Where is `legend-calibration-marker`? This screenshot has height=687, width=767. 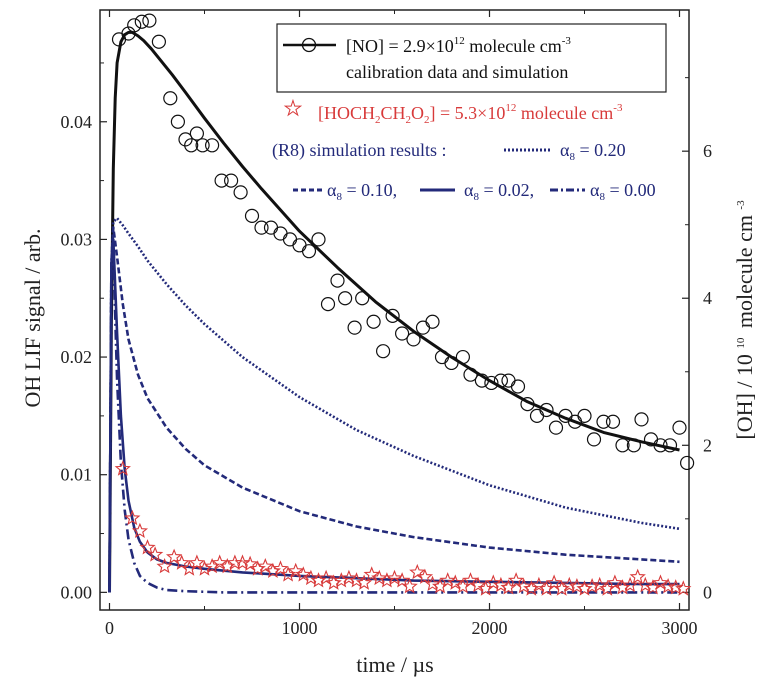
legend-calibration-marker is located at coordinates (309, 45).